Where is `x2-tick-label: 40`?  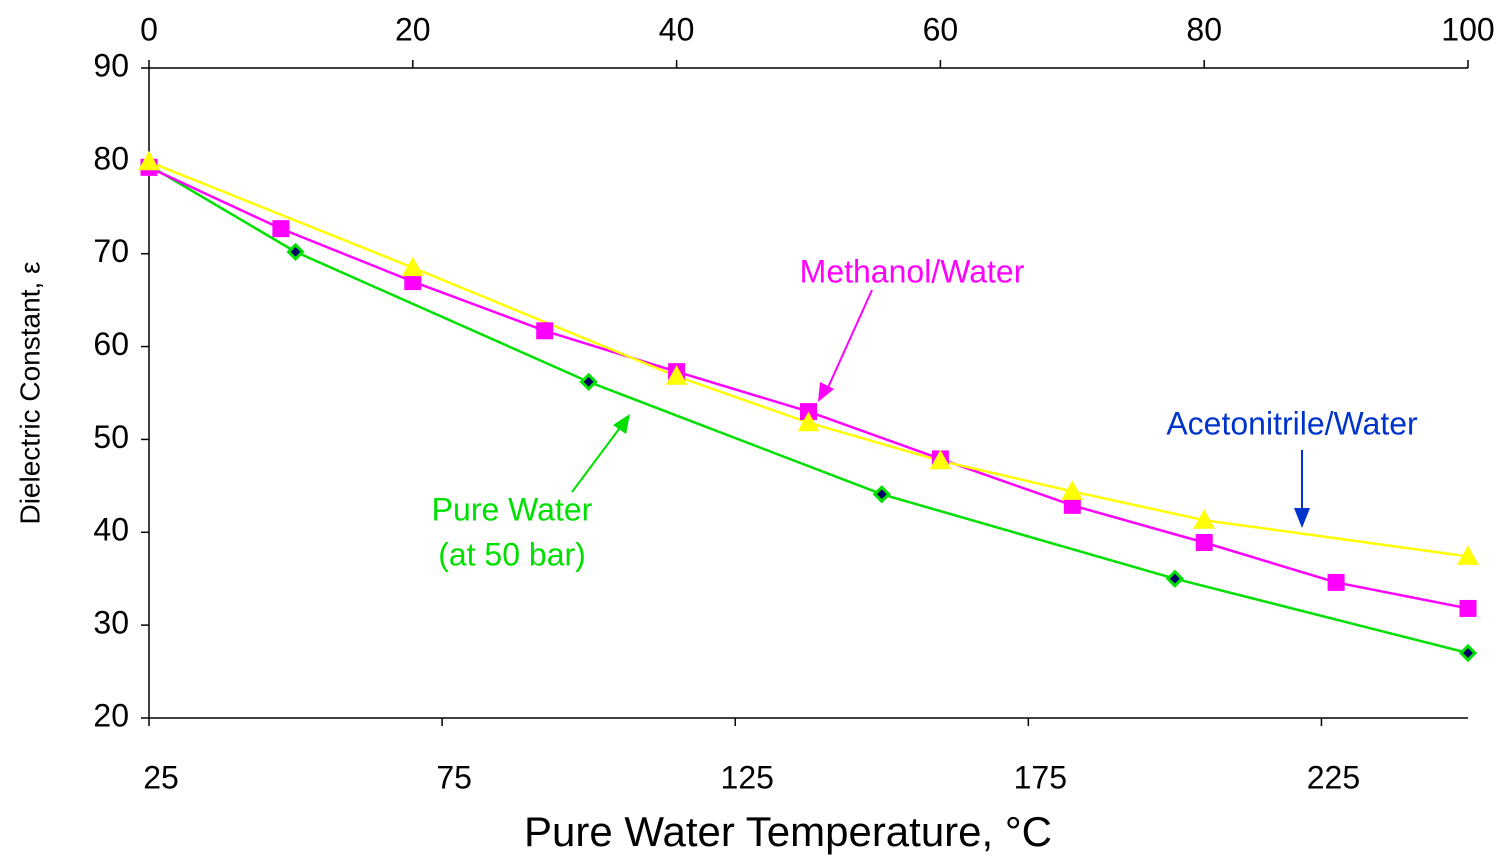
x2-tick-label: 40 is located at coordinates (677, 29).